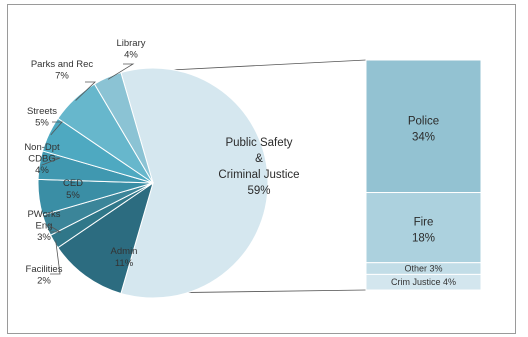 The image size is (528, 337). What do you see at coordinates (124, 263) in the screenshot?
I see `slice-pct: 11%` at bounding box center [124, 263].